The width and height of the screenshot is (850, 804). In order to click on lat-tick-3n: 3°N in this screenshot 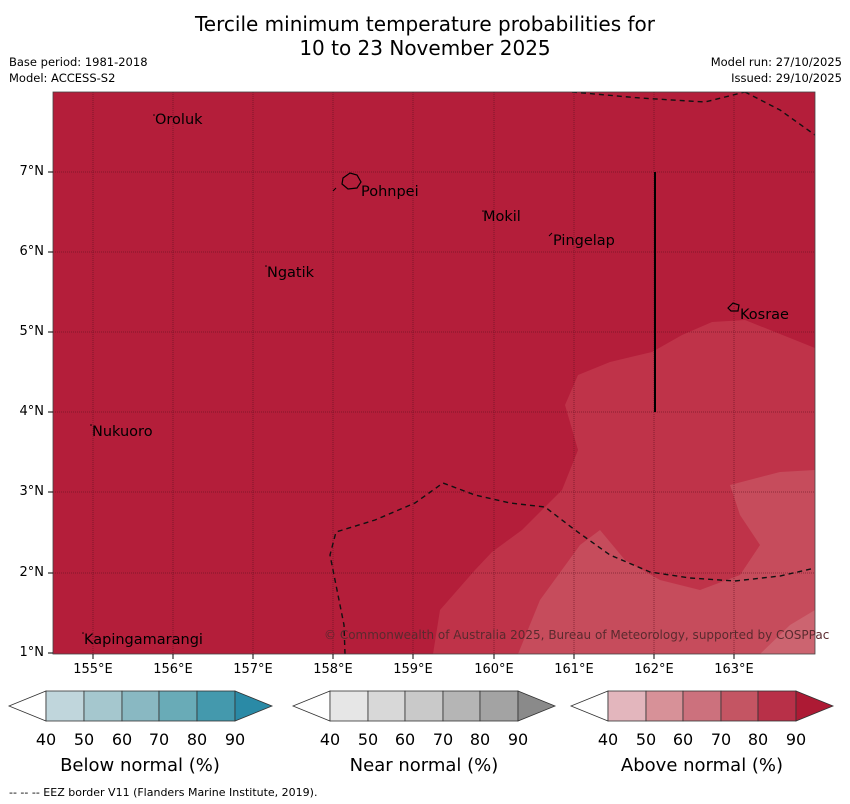, I will do `click(32, 491)`.